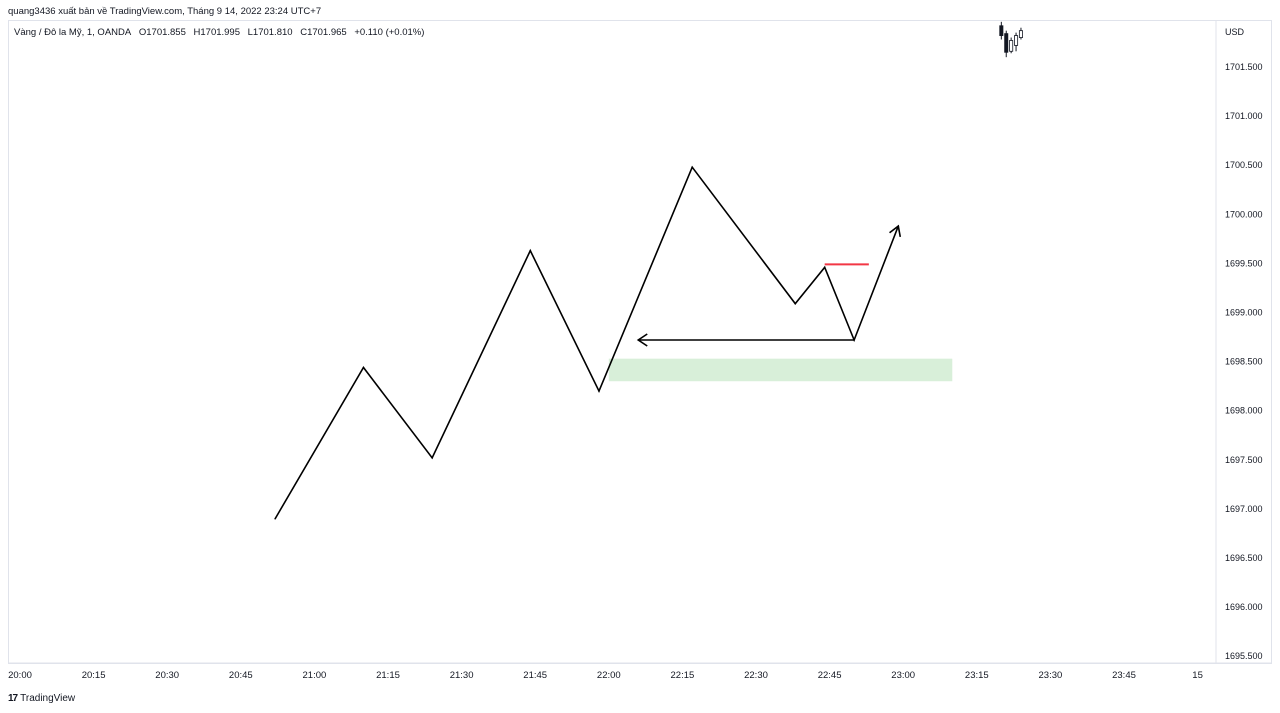  Describe the element at coordinates (1197, 675) in the screenshot. I see `time-tick-label: 15` at that location.